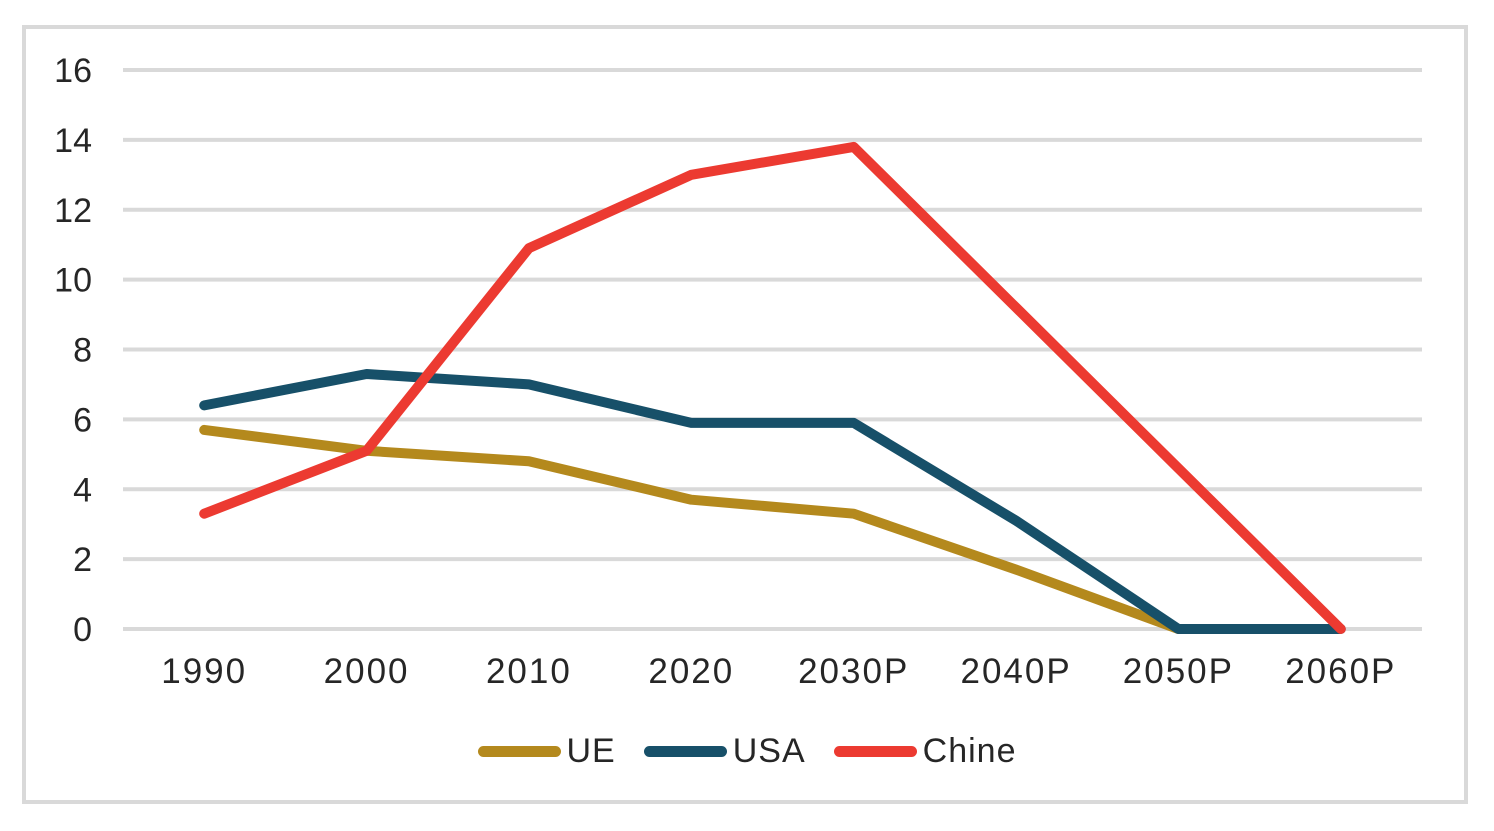 This screenshot has width=1494, height=831. I want to click on x-tick-label: 2050P, so click(1178, 671).